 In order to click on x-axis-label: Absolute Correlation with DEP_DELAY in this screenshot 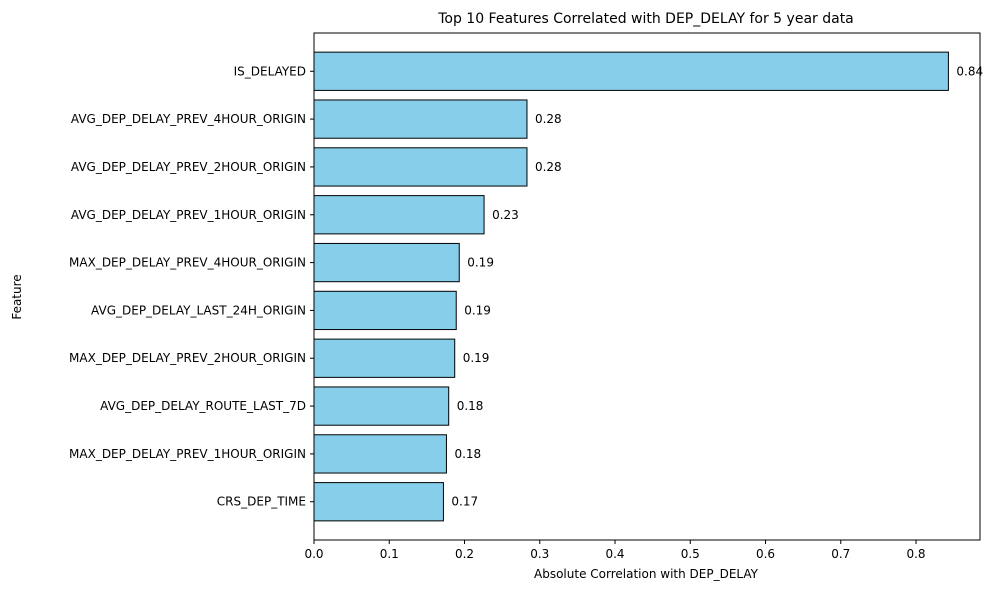, I will do `click(646, 574)`.